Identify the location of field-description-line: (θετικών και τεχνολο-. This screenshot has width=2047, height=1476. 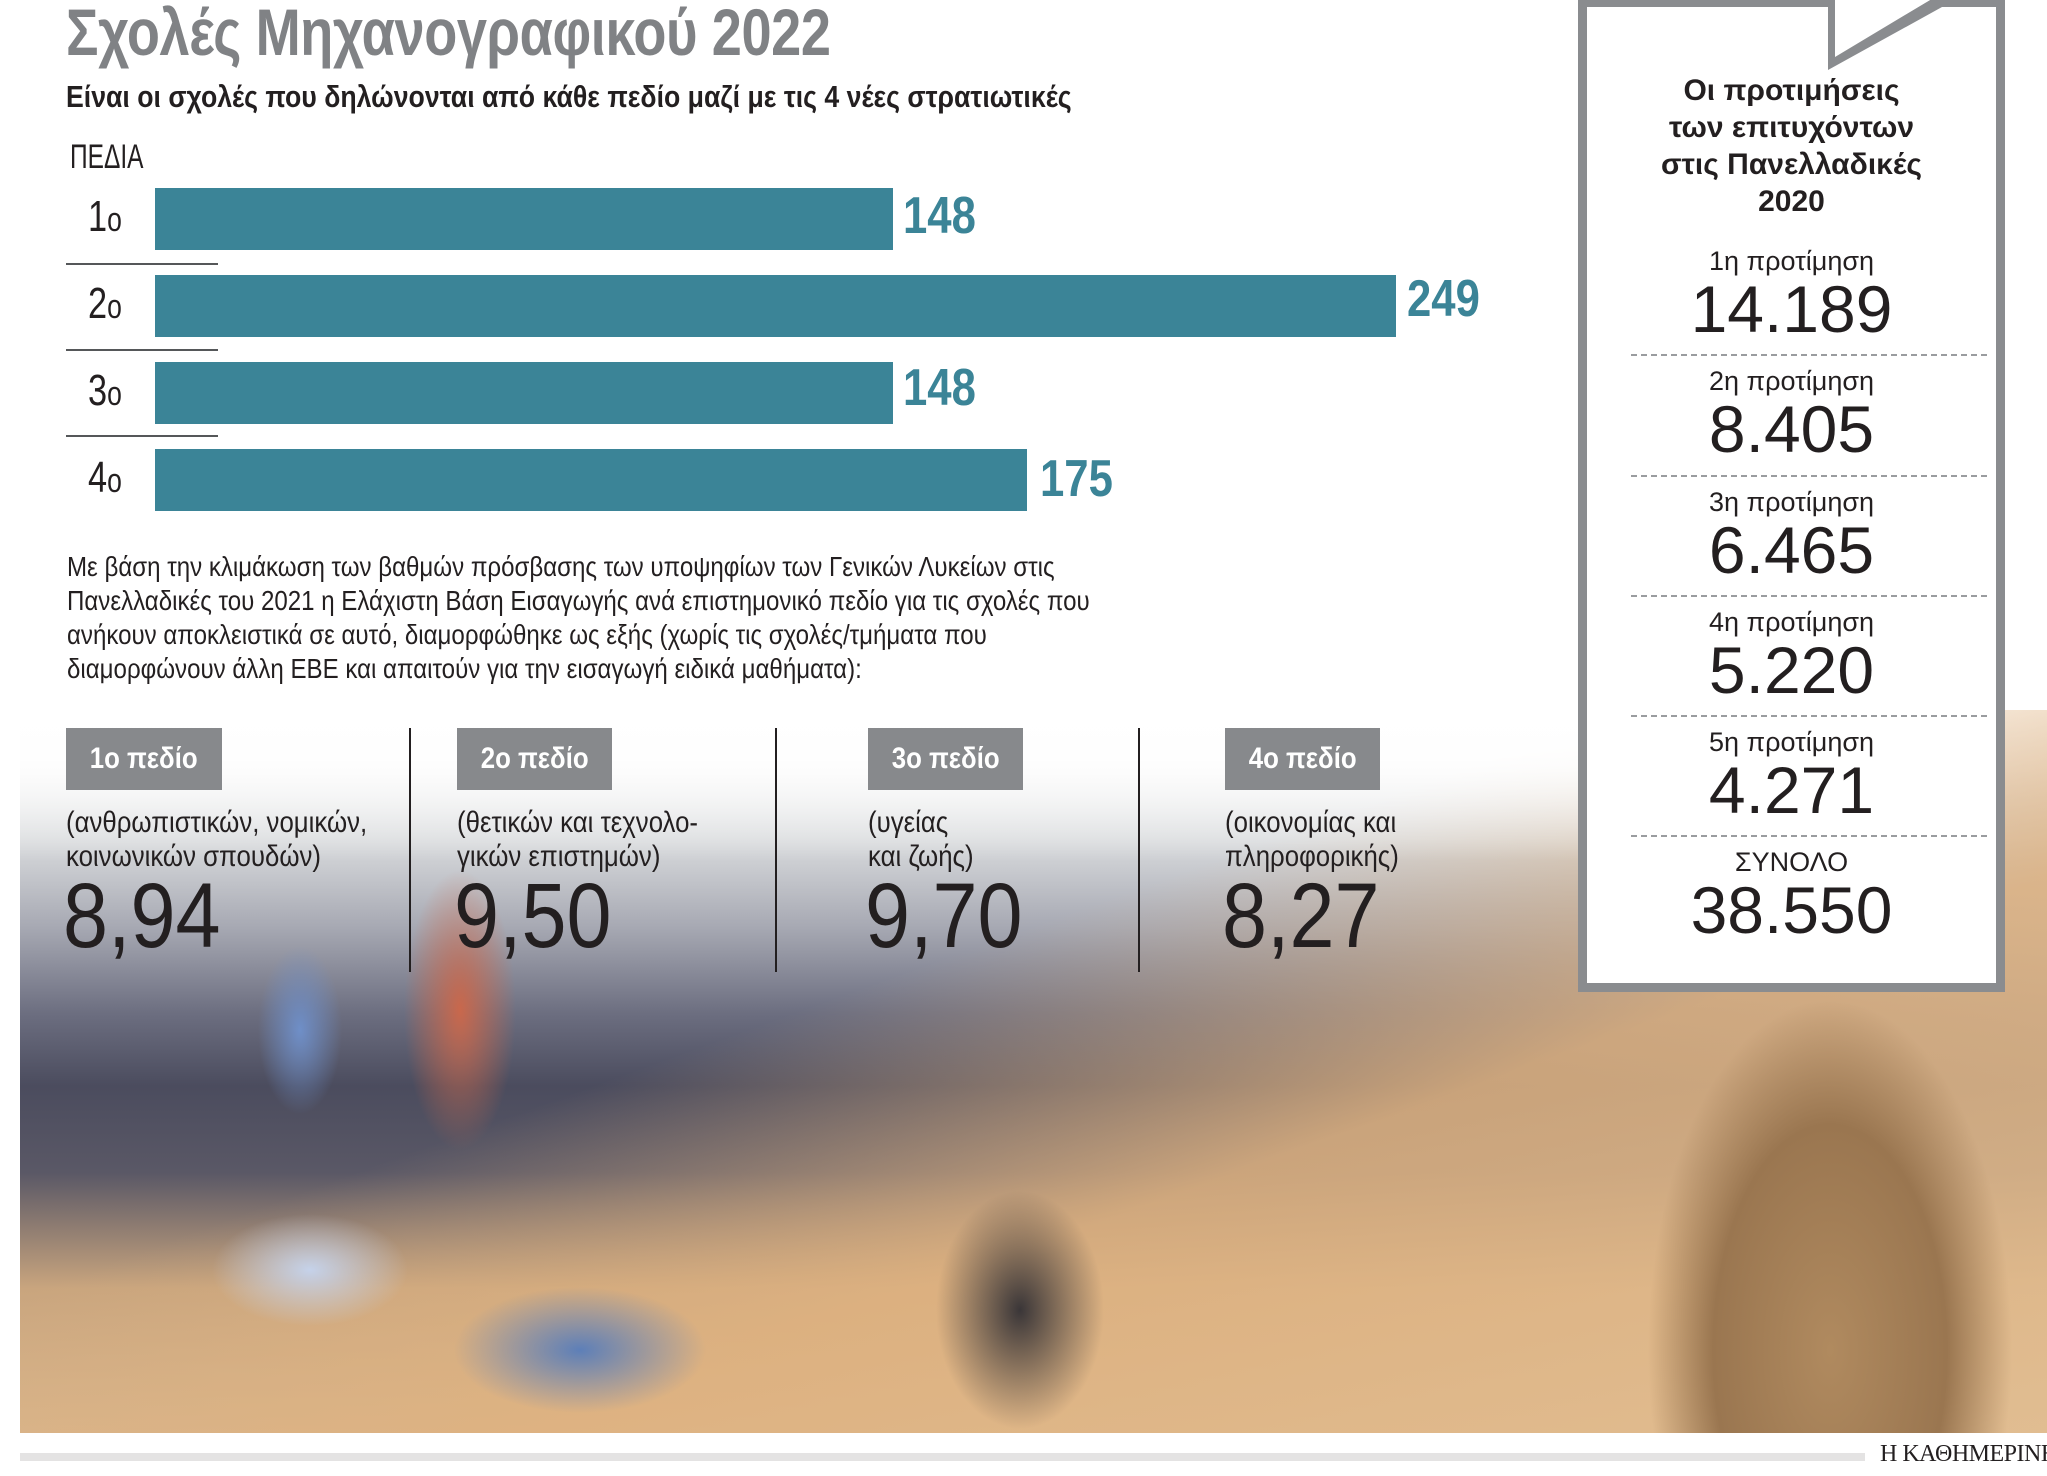
(578, 822).